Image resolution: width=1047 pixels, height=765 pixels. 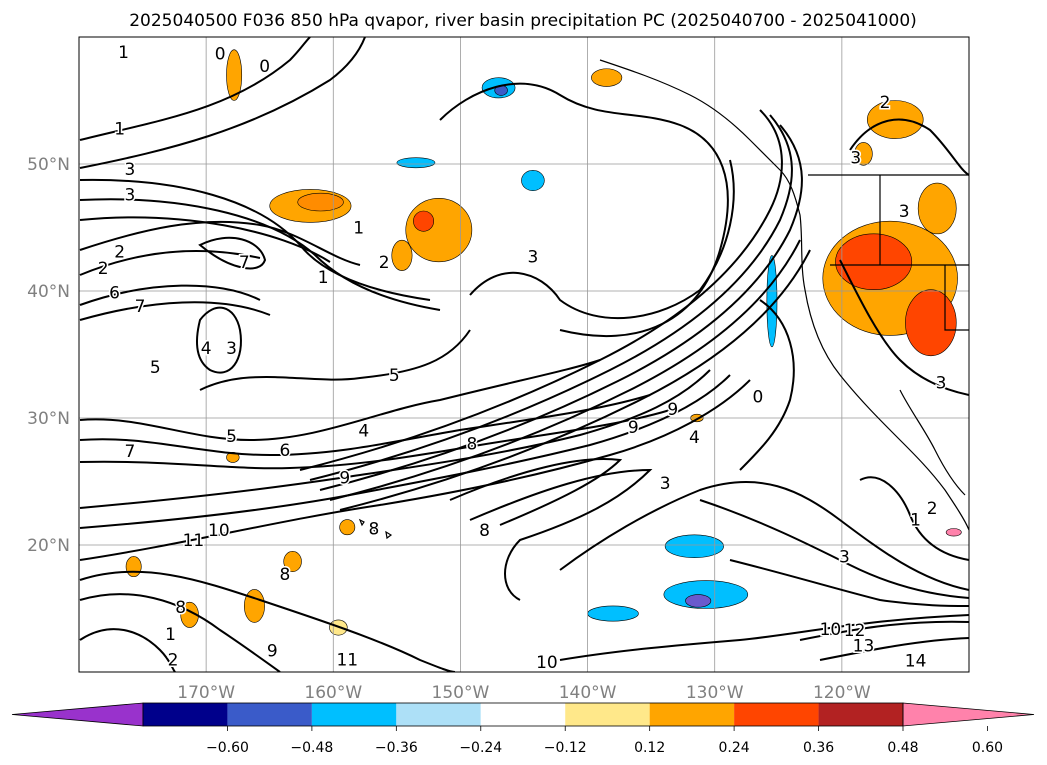 I want to click on north-america-west-coast, so click(x=874, y=350).